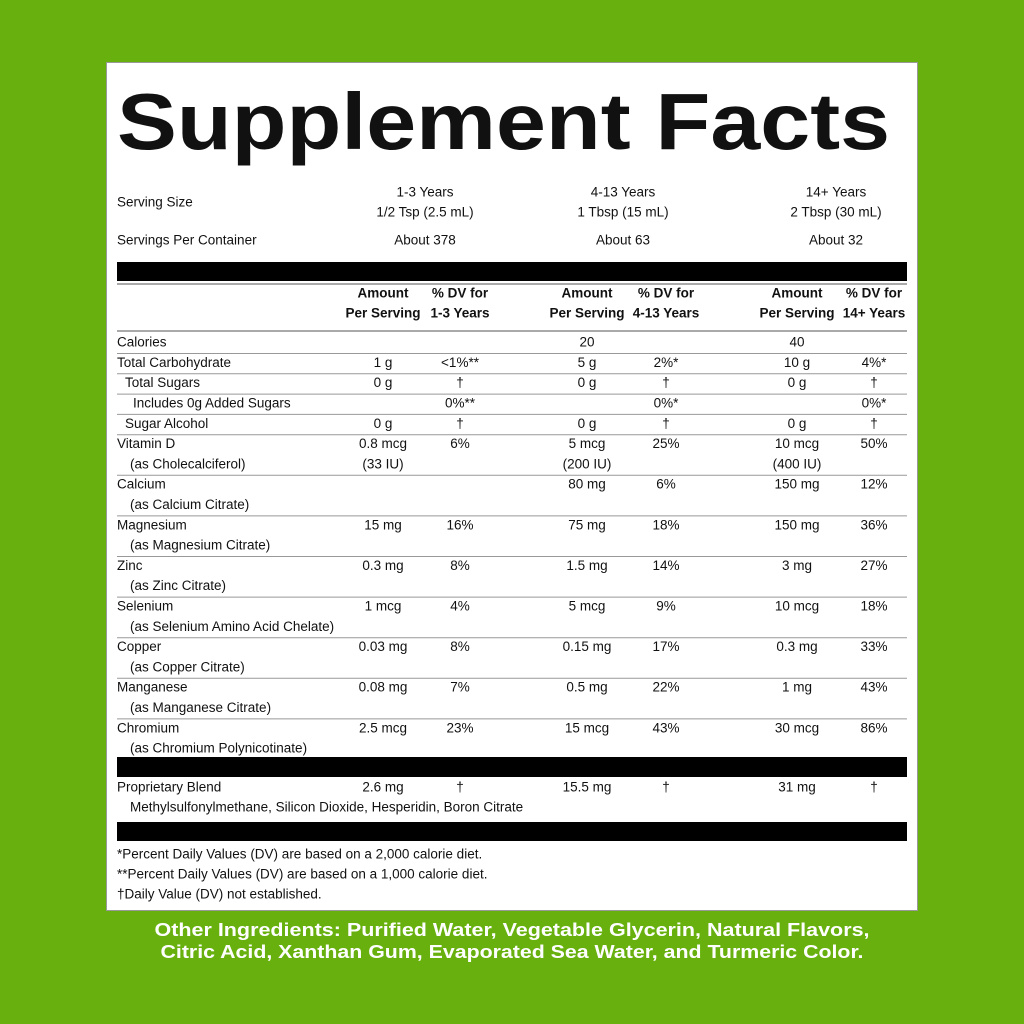 The image size is (1024, 1024). What do you see at coordinates (587, 484) in the screenshot?
I see `cell: 80 mg` at bounding box center [587, 484].